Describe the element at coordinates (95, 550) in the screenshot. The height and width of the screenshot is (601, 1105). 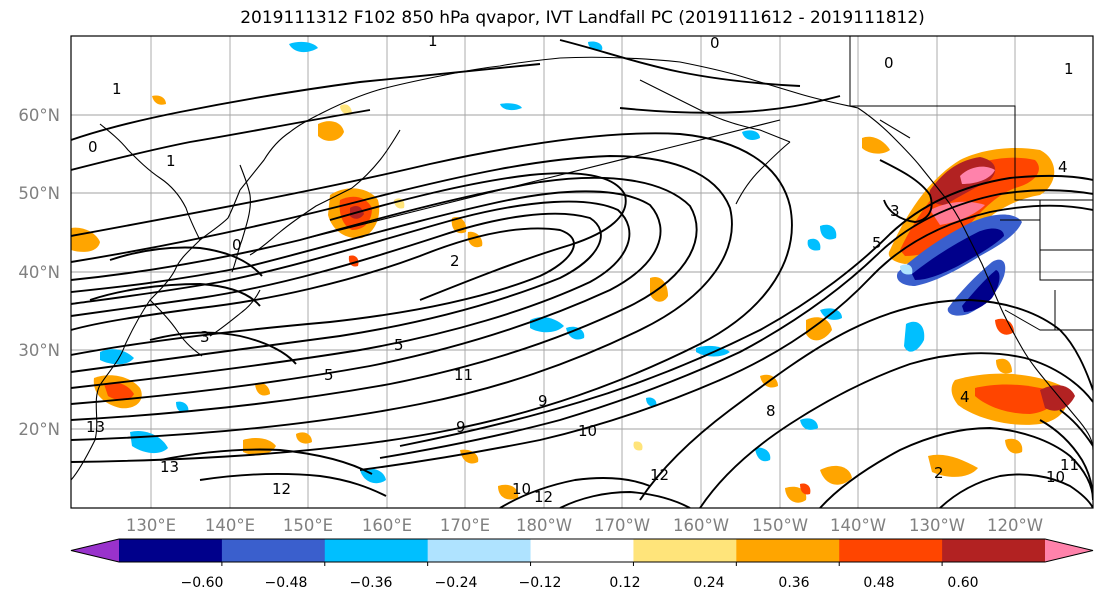
I see `colorbar-extend-low` at that location.